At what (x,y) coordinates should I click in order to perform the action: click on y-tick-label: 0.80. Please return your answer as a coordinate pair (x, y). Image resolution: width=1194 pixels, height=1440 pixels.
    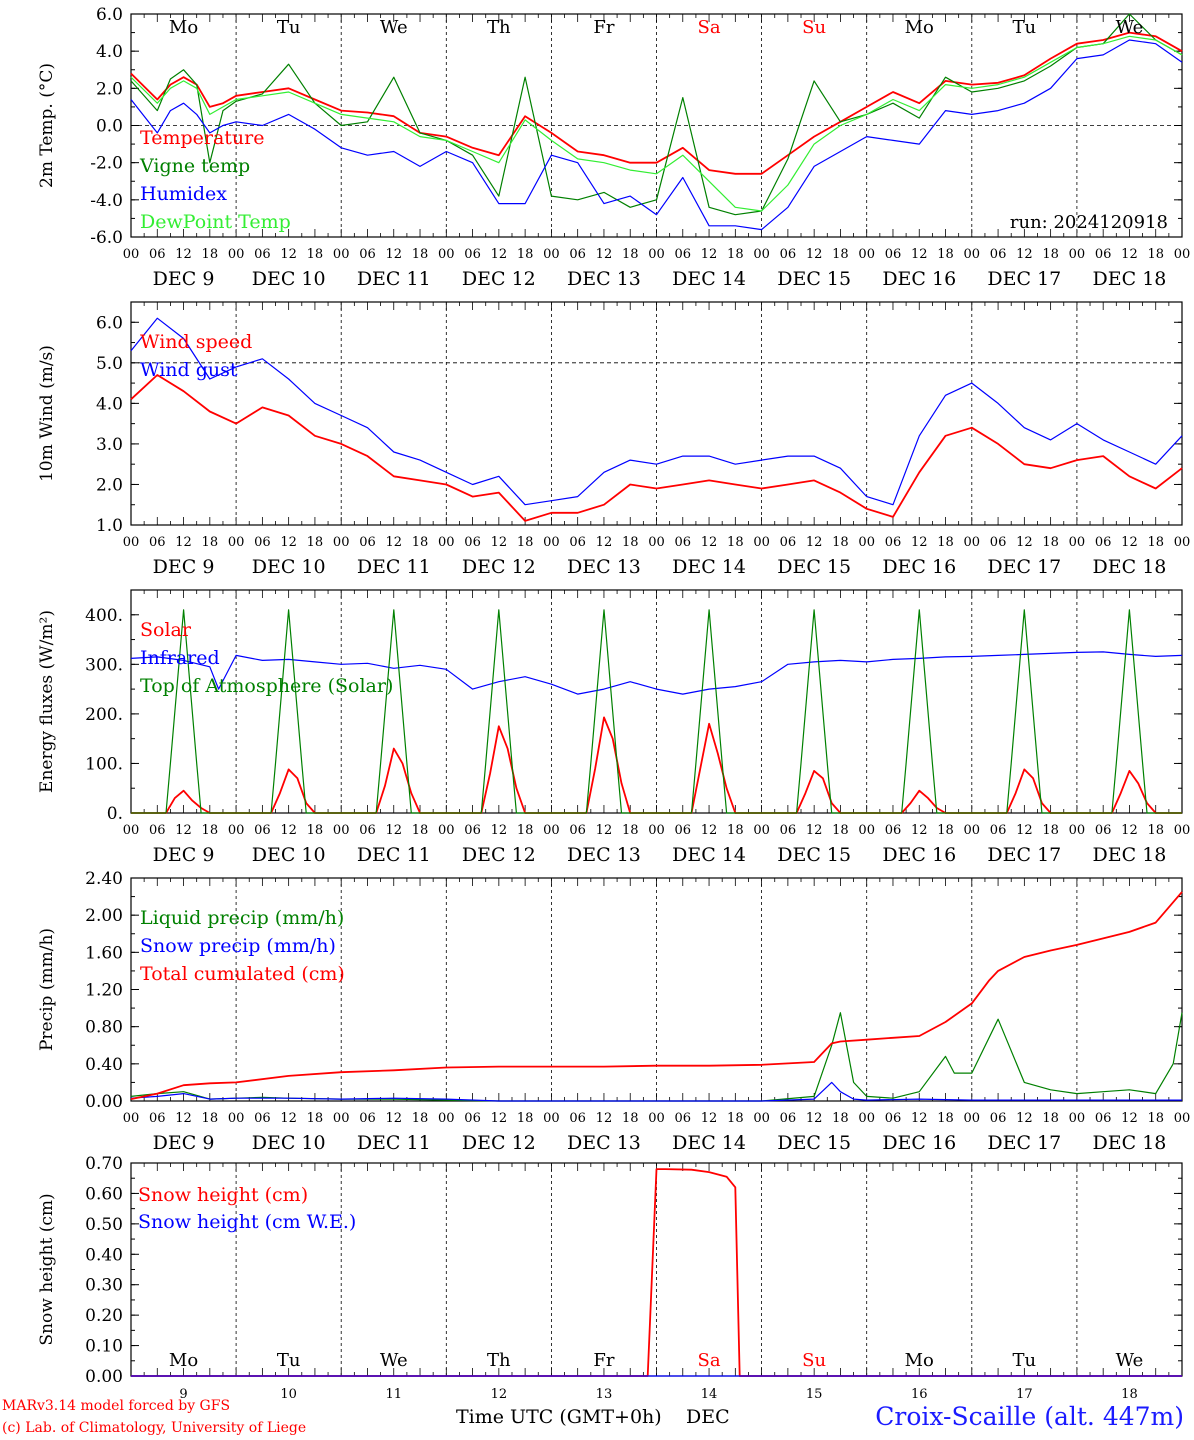
    Looking at the image, I should click on (104, 1028).